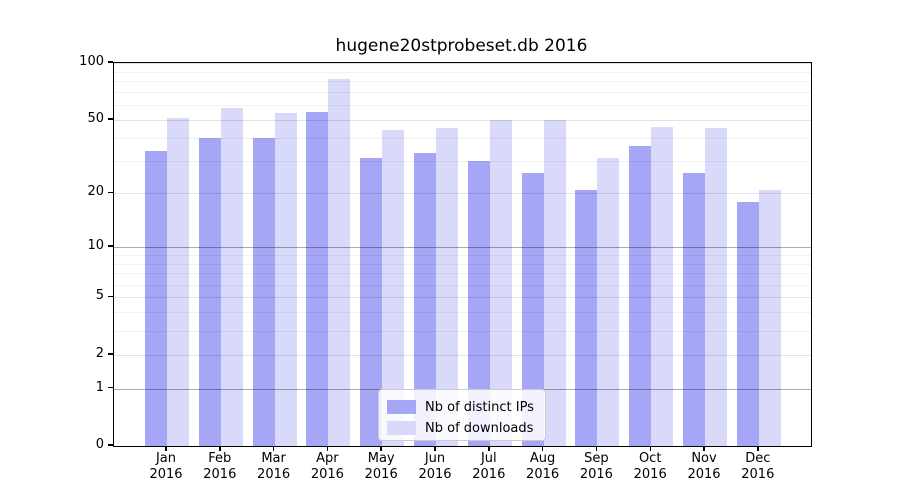 Image resolution: width=900 pixels, height=500 pixels. Describe the element at coordinates (99, 444) in the screenshot. I see `y-tick-label: 0` at that location.